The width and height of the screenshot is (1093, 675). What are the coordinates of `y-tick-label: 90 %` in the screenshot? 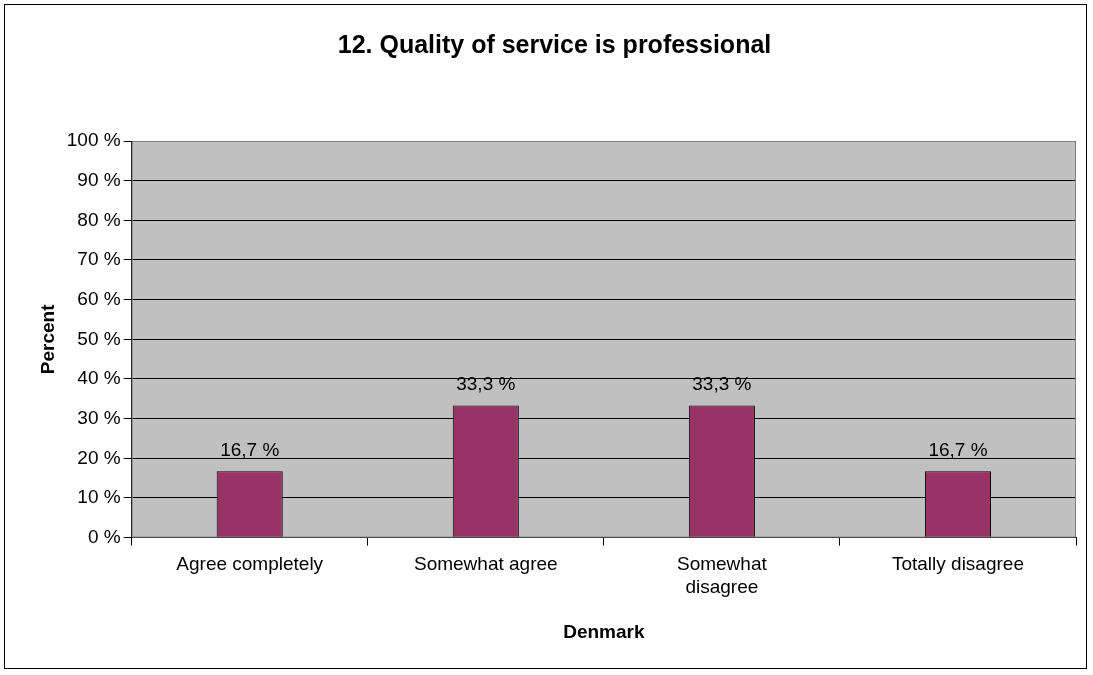 It's located at (99, 179).